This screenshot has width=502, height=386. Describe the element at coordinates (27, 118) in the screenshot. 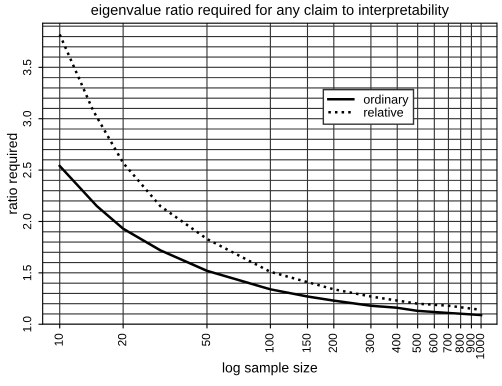

I see `y-tick-label: 3.0` at that location.